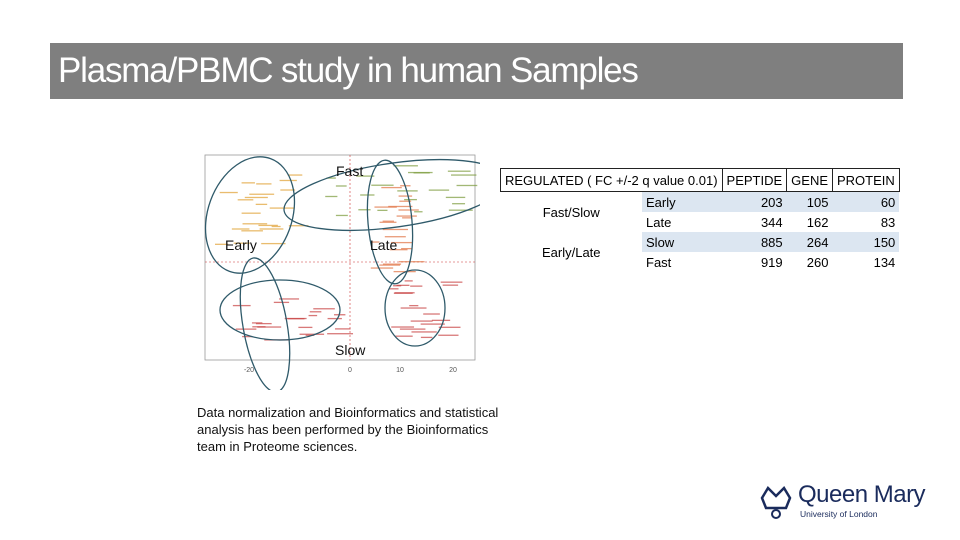  I want to click on cell-value: 919, so click(771, 262).